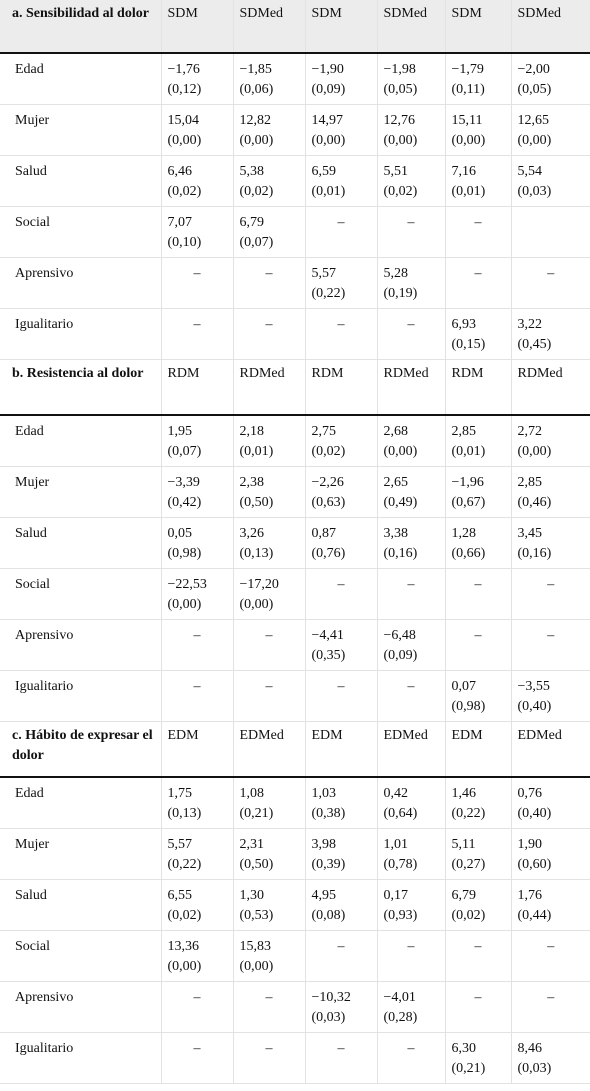  What do you see at coordinates (252, 793) in the screenshot?
I see `coefficient: 1,08` at bounding box center [252, 793].